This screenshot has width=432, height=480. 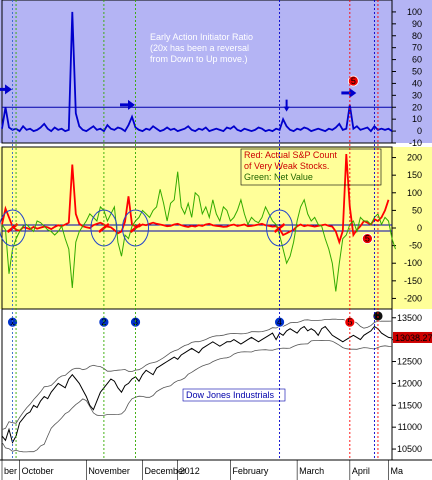 I want to click on y-tick-label: 11500, so click(x=410, y=405).